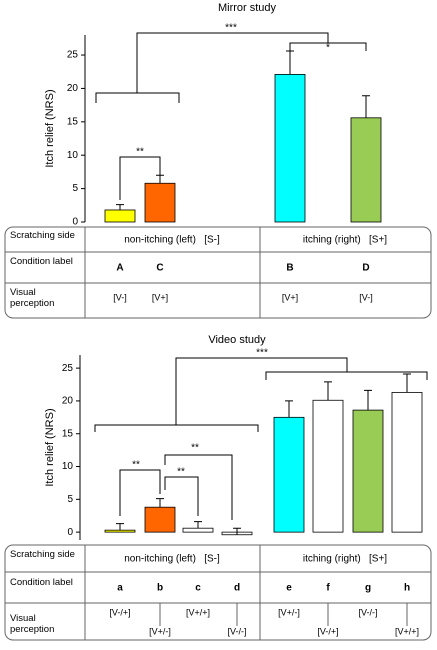 The height and width of the screenshot is (650, 437). What do you see at coordinates (289, 268) in the screenshot?
I see `condition-label: B` at bounding box center [289, 268].